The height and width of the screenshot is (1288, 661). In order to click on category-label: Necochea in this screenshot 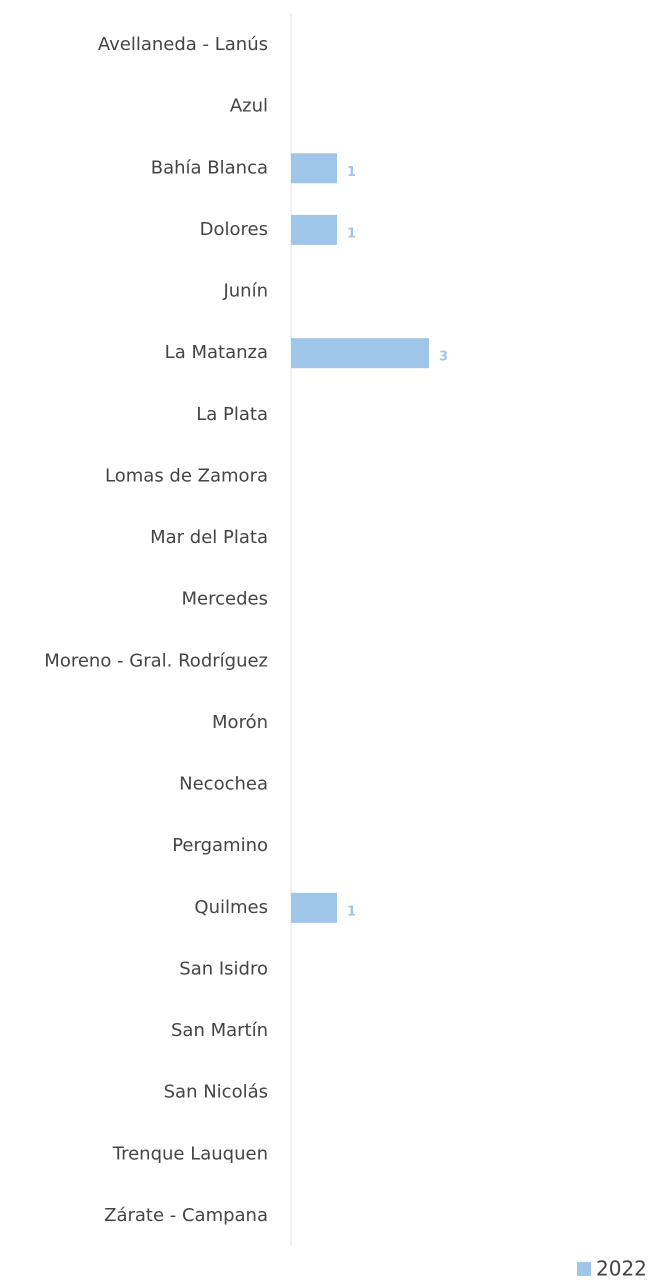, I will do `click(223, 784)`.